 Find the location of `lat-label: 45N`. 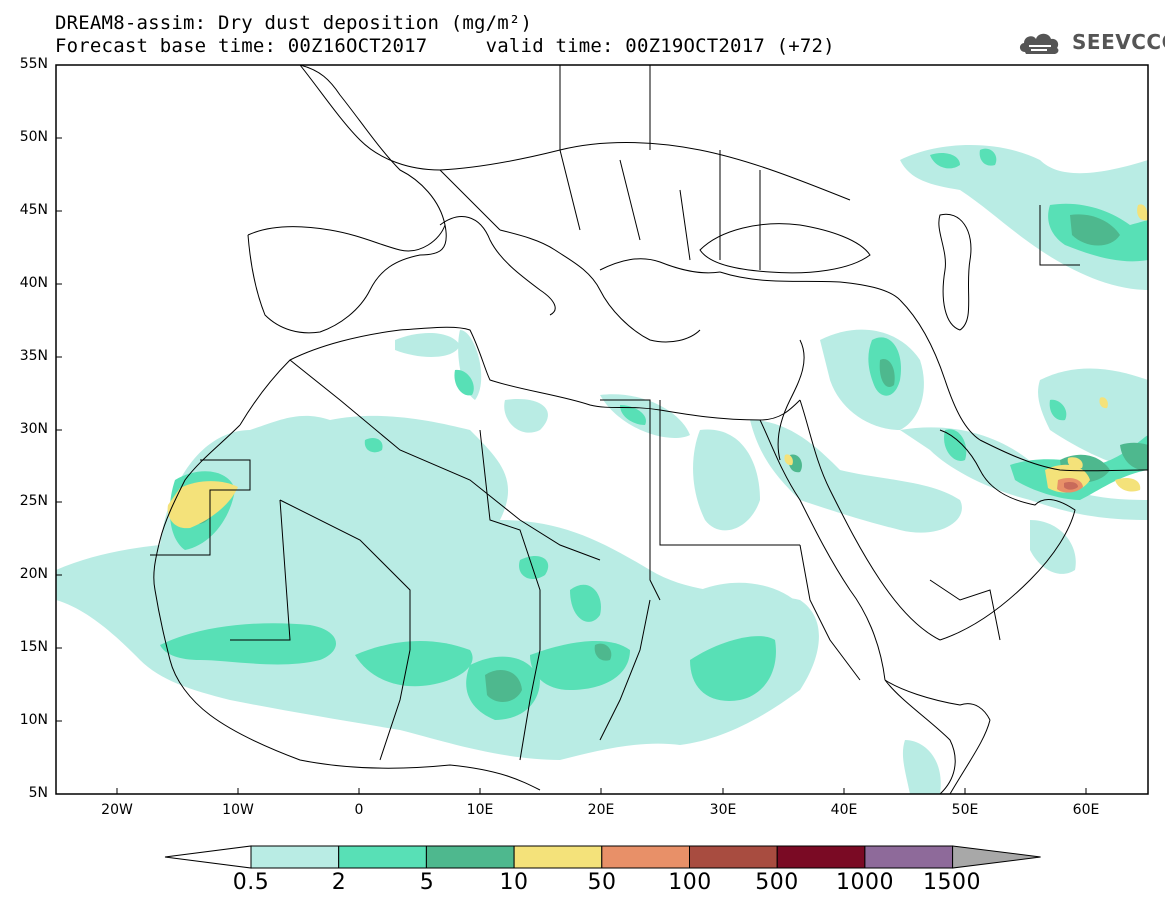

lat-label: 45N is located at coordinates (33, 210).